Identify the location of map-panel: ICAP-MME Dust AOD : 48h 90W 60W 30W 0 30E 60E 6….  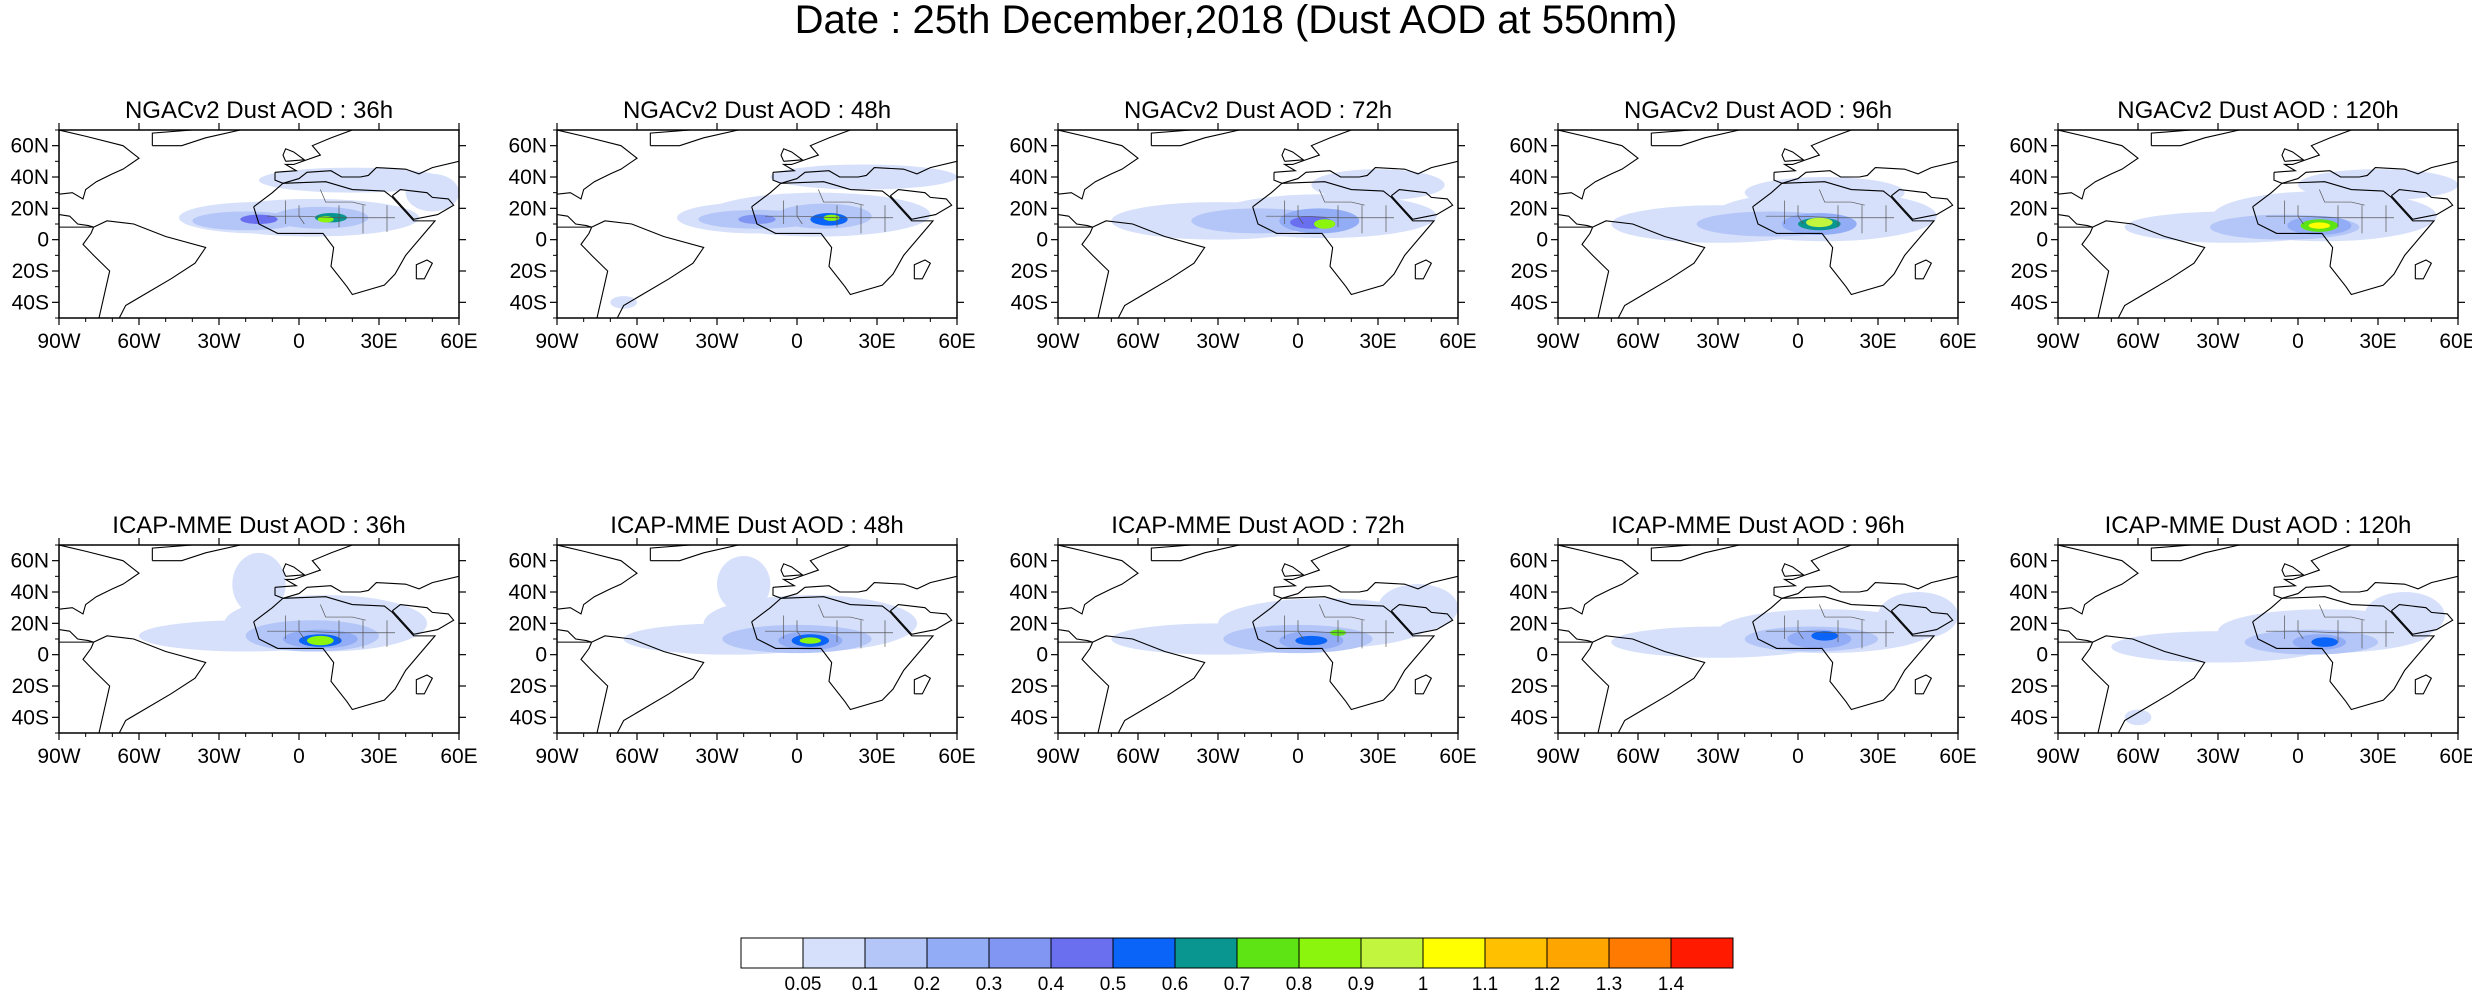
(741, 640).